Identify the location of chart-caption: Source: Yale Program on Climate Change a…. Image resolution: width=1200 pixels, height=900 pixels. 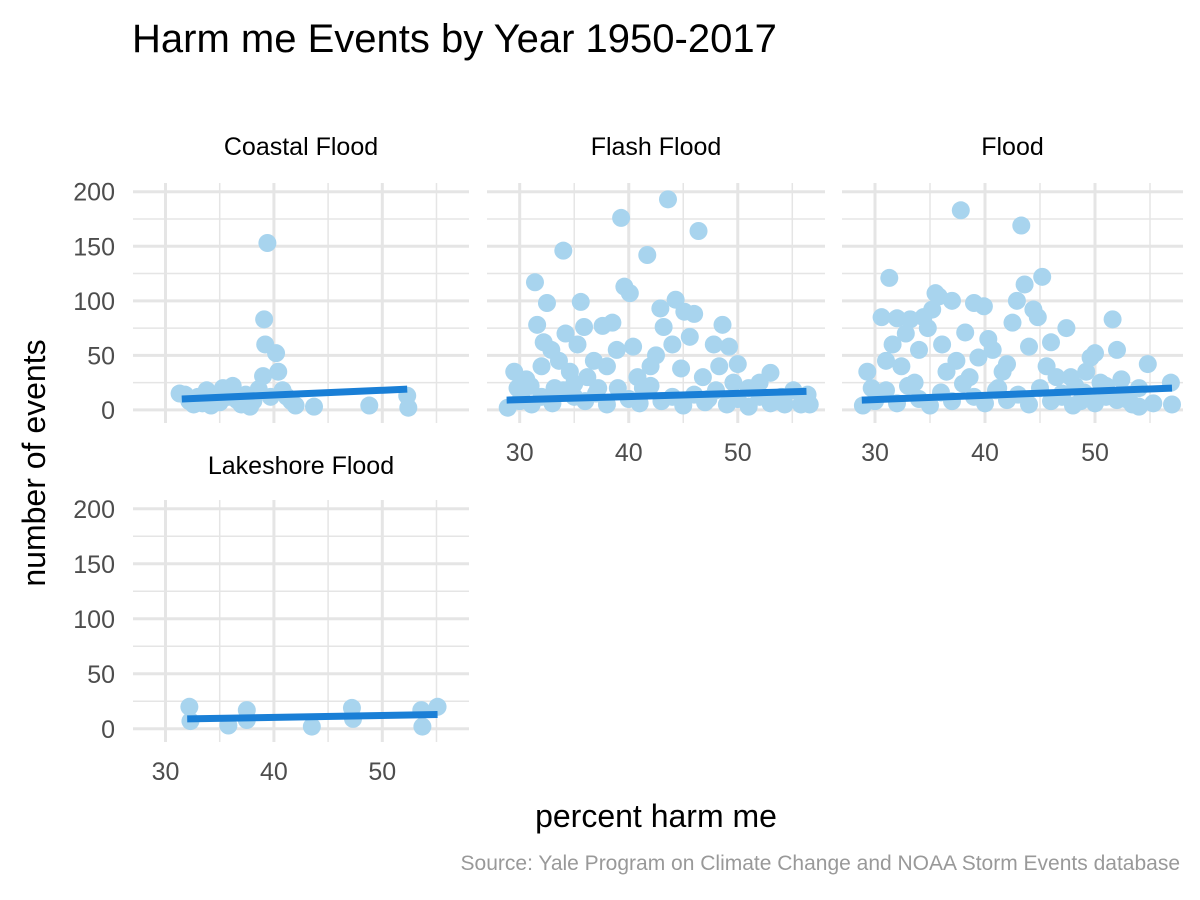
(820, 863).